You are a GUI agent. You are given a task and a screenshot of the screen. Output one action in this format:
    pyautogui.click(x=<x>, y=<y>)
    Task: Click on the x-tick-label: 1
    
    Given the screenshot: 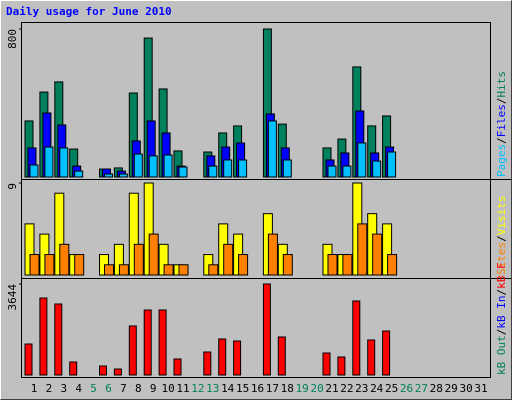 What is the action you would take?
    pyautogui.click(x=34, y=388)
    